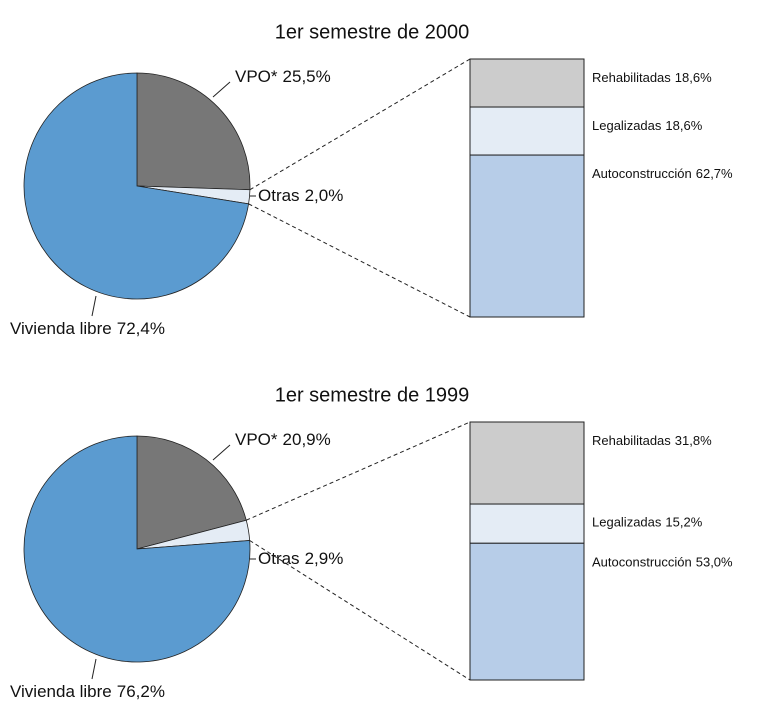  What do you see at coordinates (714, 174) in the screenshot?
I see `segment-value: 62,7%` at bounding box center [714, 174].